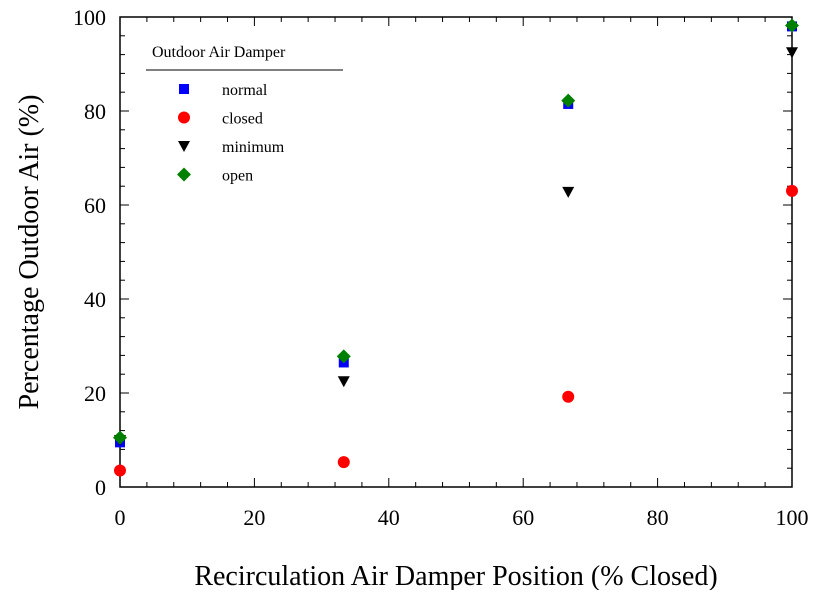  Describe the element at coordinates (245, 90) in the screenshot. I see `legend-label: normal` at that location.